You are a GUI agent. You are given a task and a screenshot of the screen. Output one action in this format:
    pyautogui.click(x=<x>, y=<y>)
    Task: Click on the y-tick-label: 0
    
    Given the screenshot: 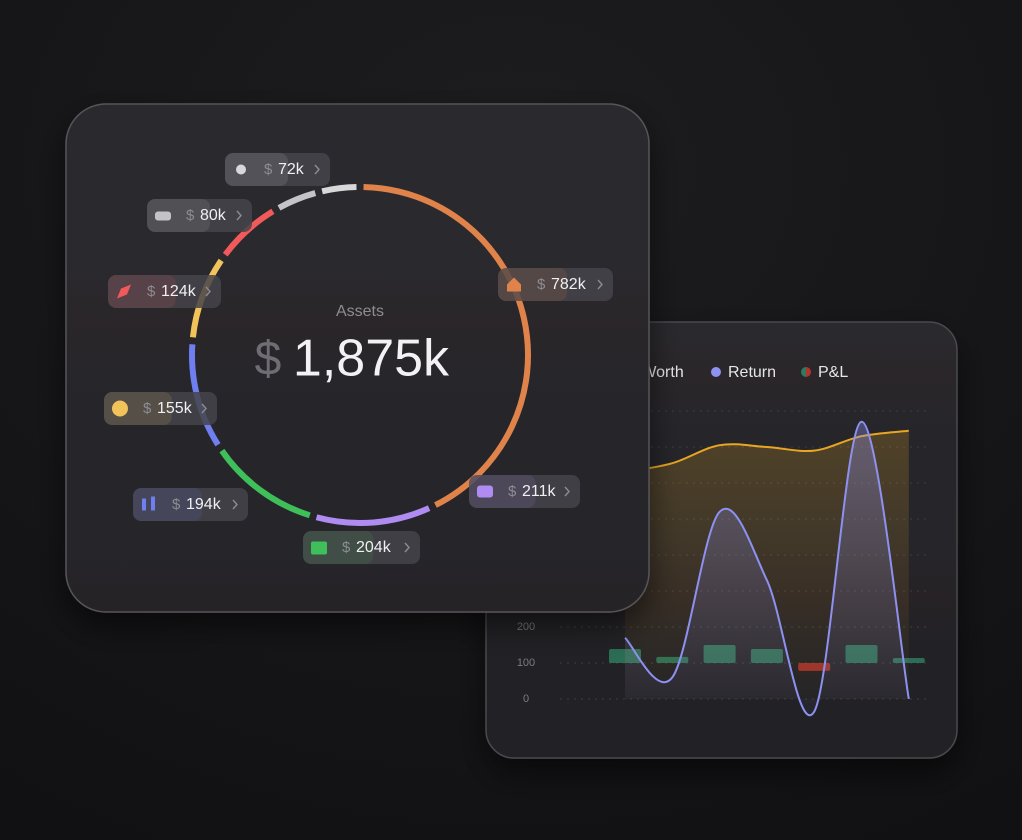 What is the action you would take?
    pyautogui.click(x=526, y=699)
    